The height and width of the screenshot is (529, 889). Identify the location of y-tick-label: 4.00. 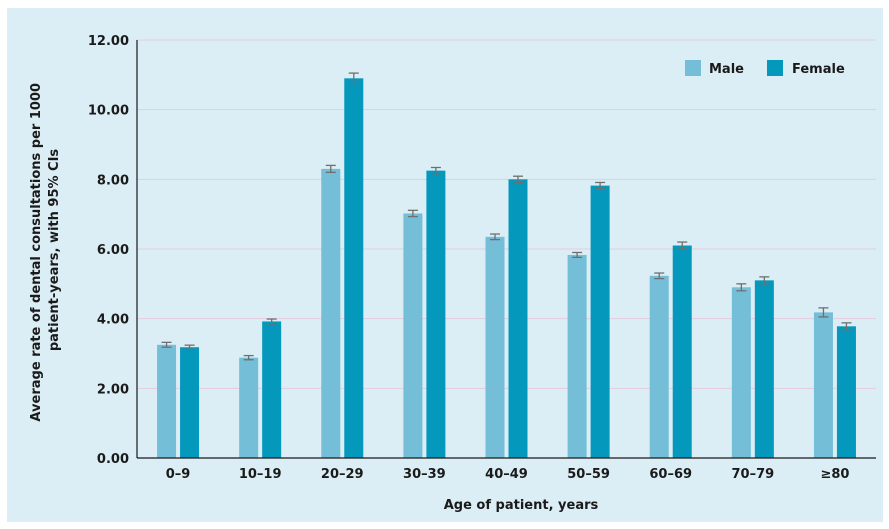
(113, 320).